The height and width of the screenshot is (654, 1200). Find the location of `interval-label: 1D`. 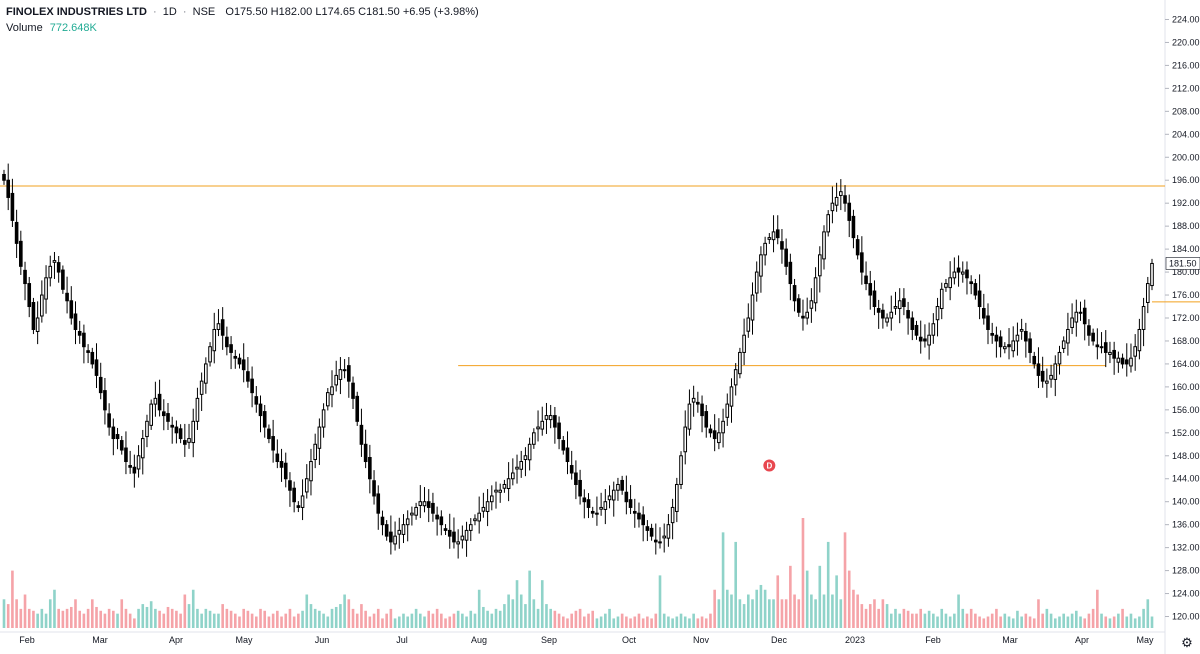

interval-label: 1D is located at coordinates (169, 12).